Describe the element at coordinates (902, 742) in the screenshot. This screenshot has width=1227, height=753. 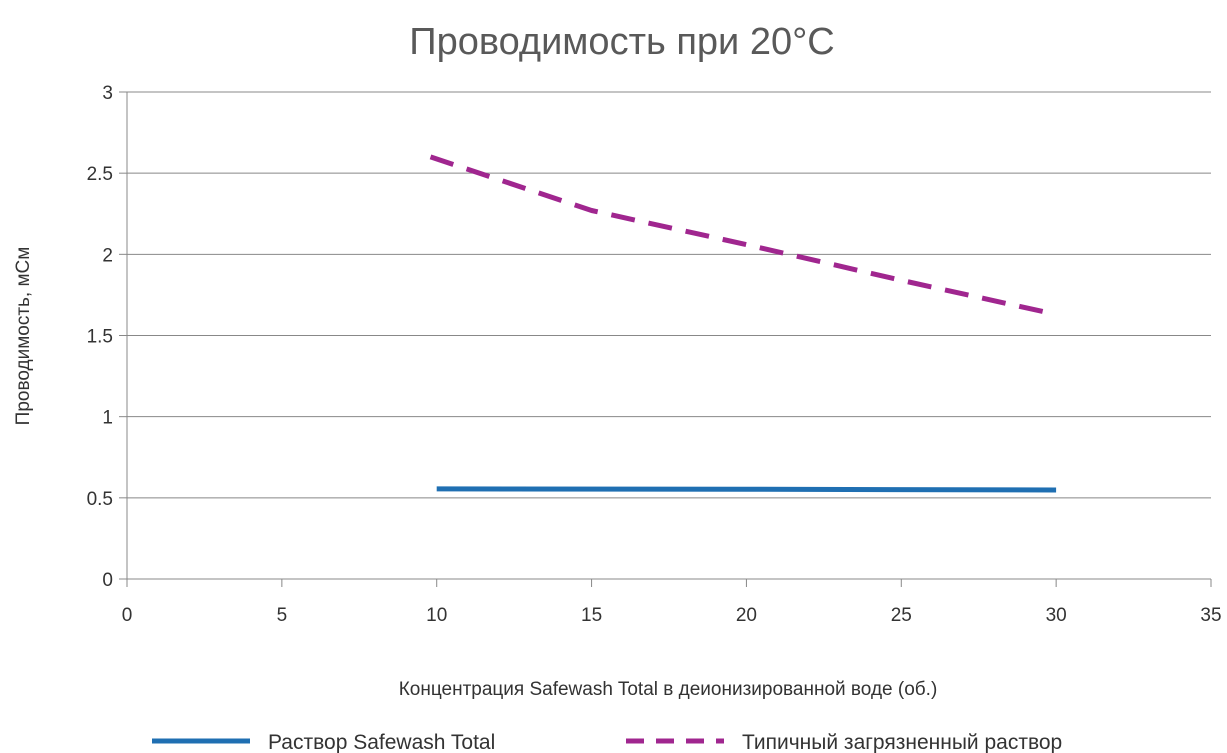
I see `legend-label-1: Типичный загрязненный раствор` at that location.